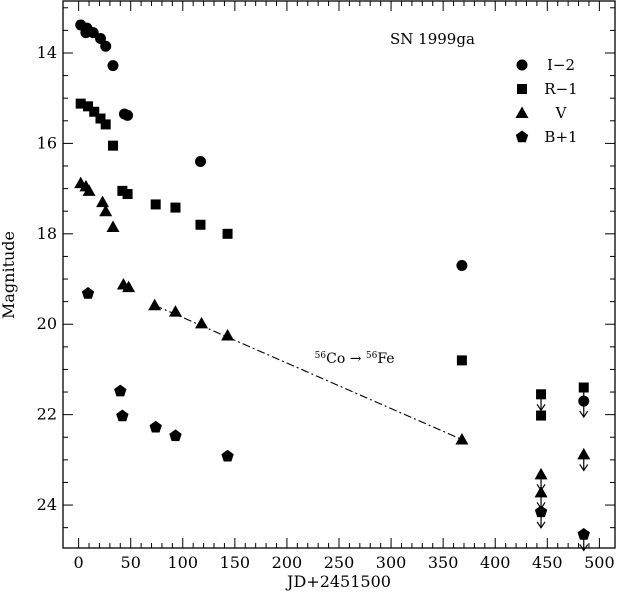 The image size is (620, 593). Describe the element at coordinates (561, 113) in the screenshot. I see `legend-label: V` at that location.